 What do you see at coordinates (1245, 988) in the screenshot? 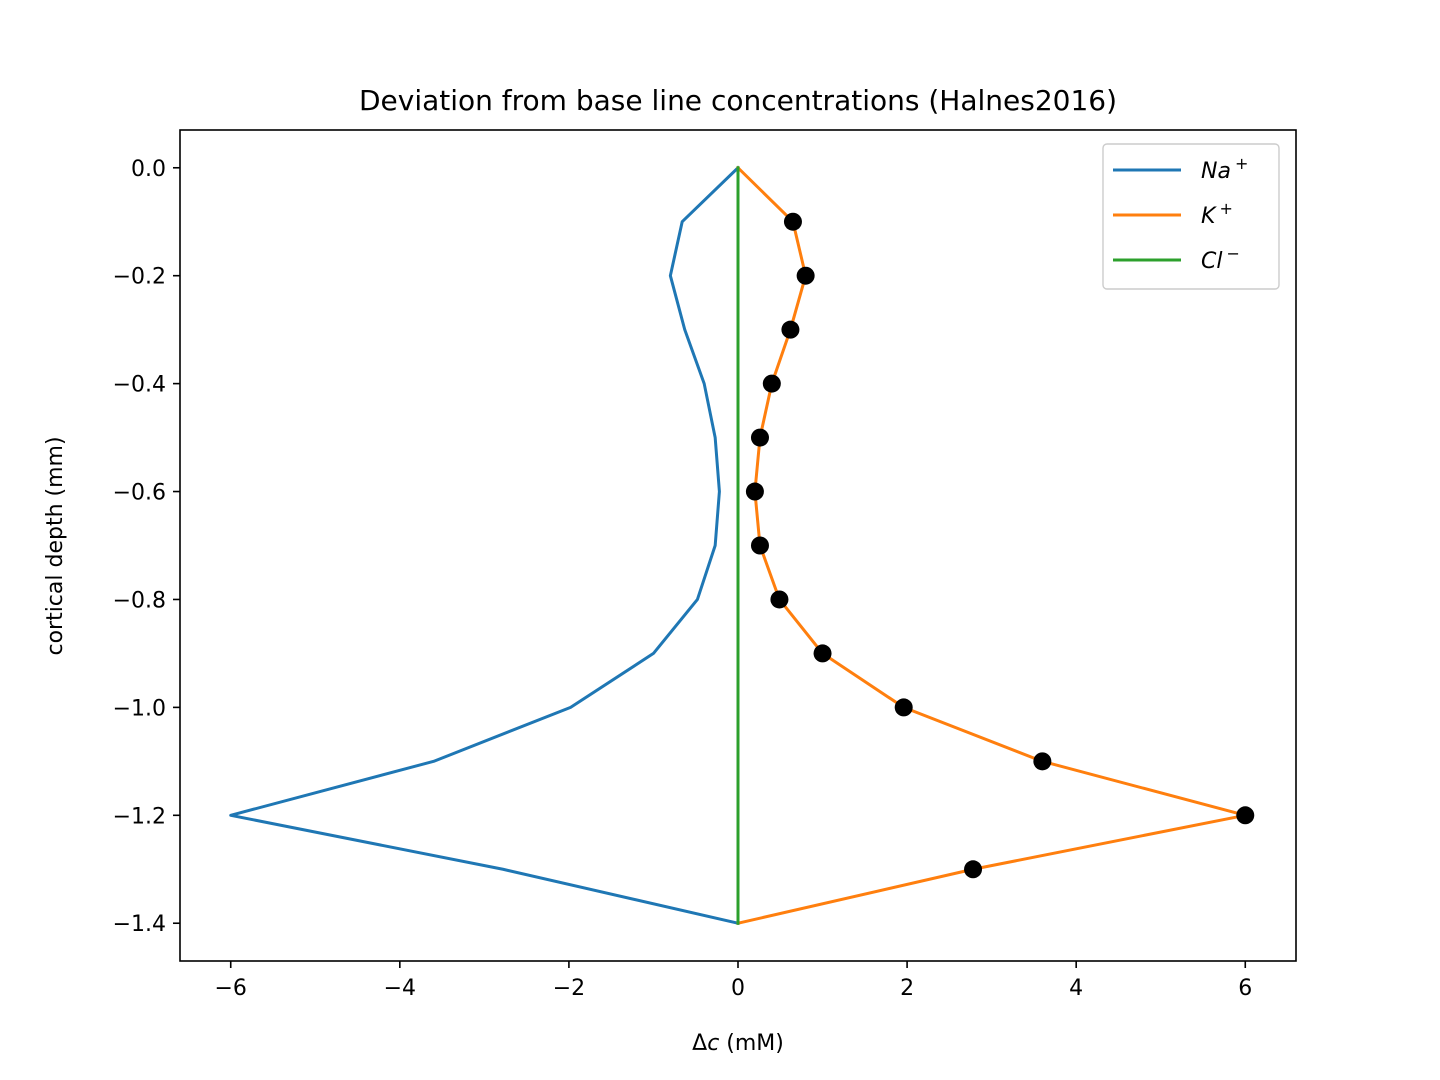
I see `x-tick-label: 6` at bounding box center [1245, 988].